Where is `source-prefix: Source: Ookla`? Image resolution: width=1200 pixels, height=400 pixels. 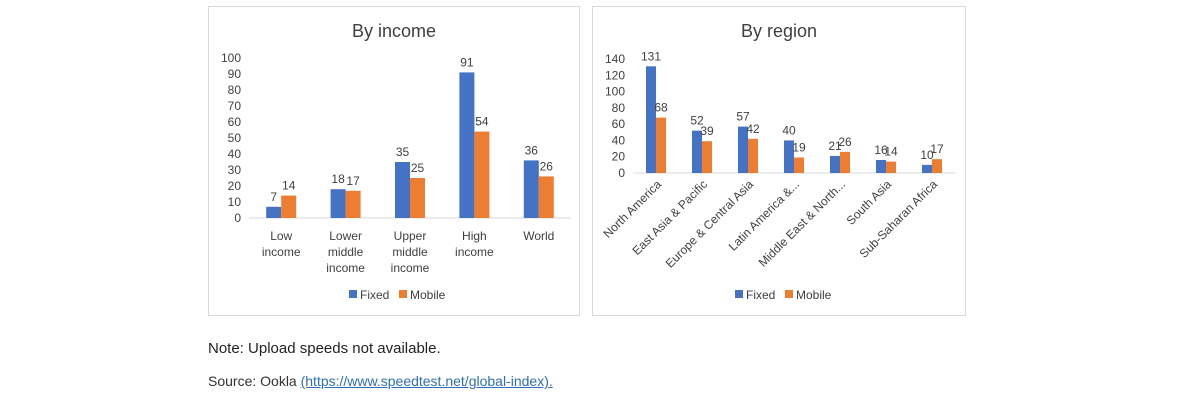
source-prefix: Source: Ookla is located at coordinates (254, 381).